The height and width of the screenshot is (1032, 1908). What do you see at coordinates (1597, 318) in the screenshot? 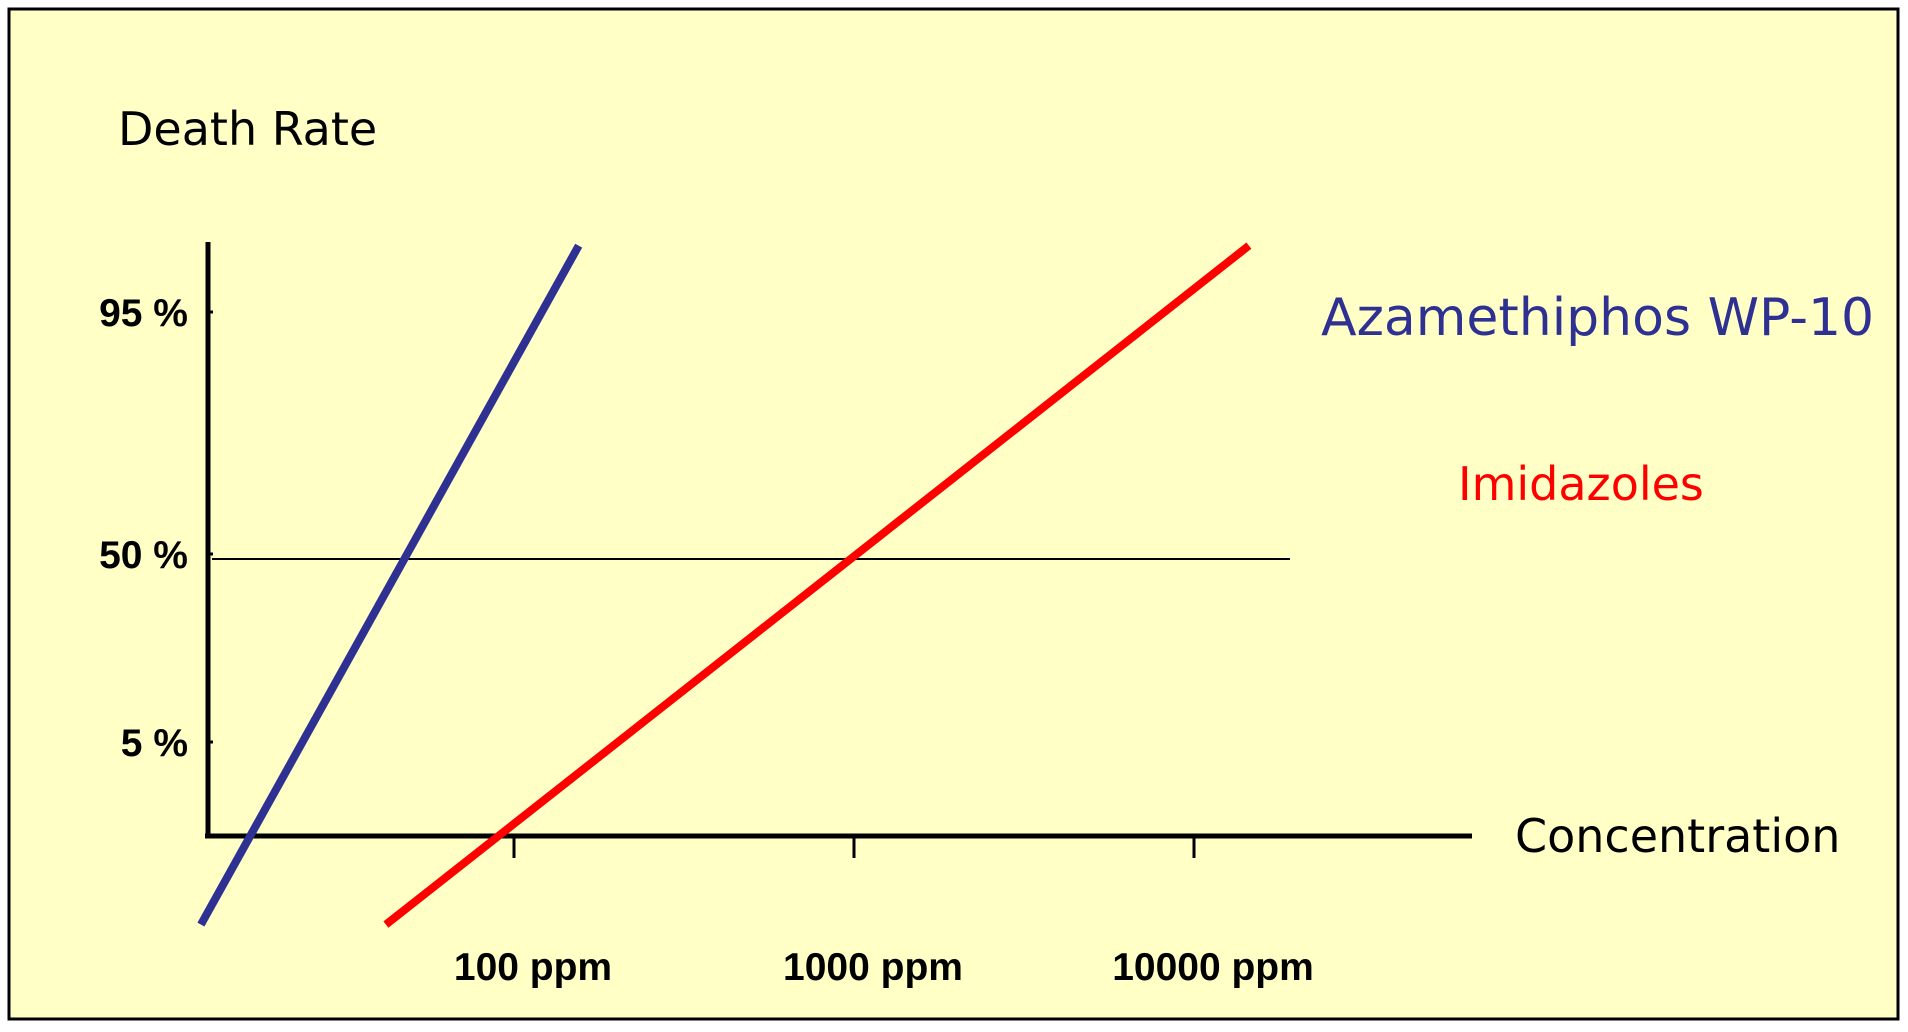
I see `series-label-azamethiphos: Azamethiphos WP-10` at bounding box center [1597, 318].